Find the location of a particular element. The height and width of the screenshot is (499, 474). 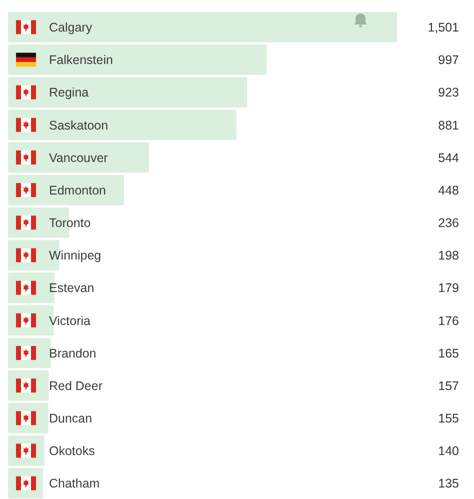

data-label: 448 is located at coordinates (449, 190).